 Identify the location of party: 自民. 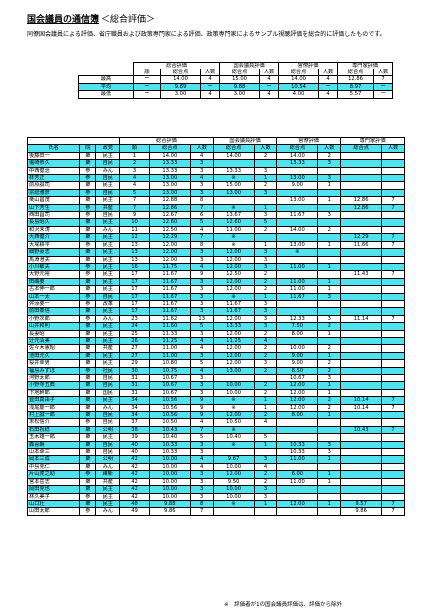
(108, 415).